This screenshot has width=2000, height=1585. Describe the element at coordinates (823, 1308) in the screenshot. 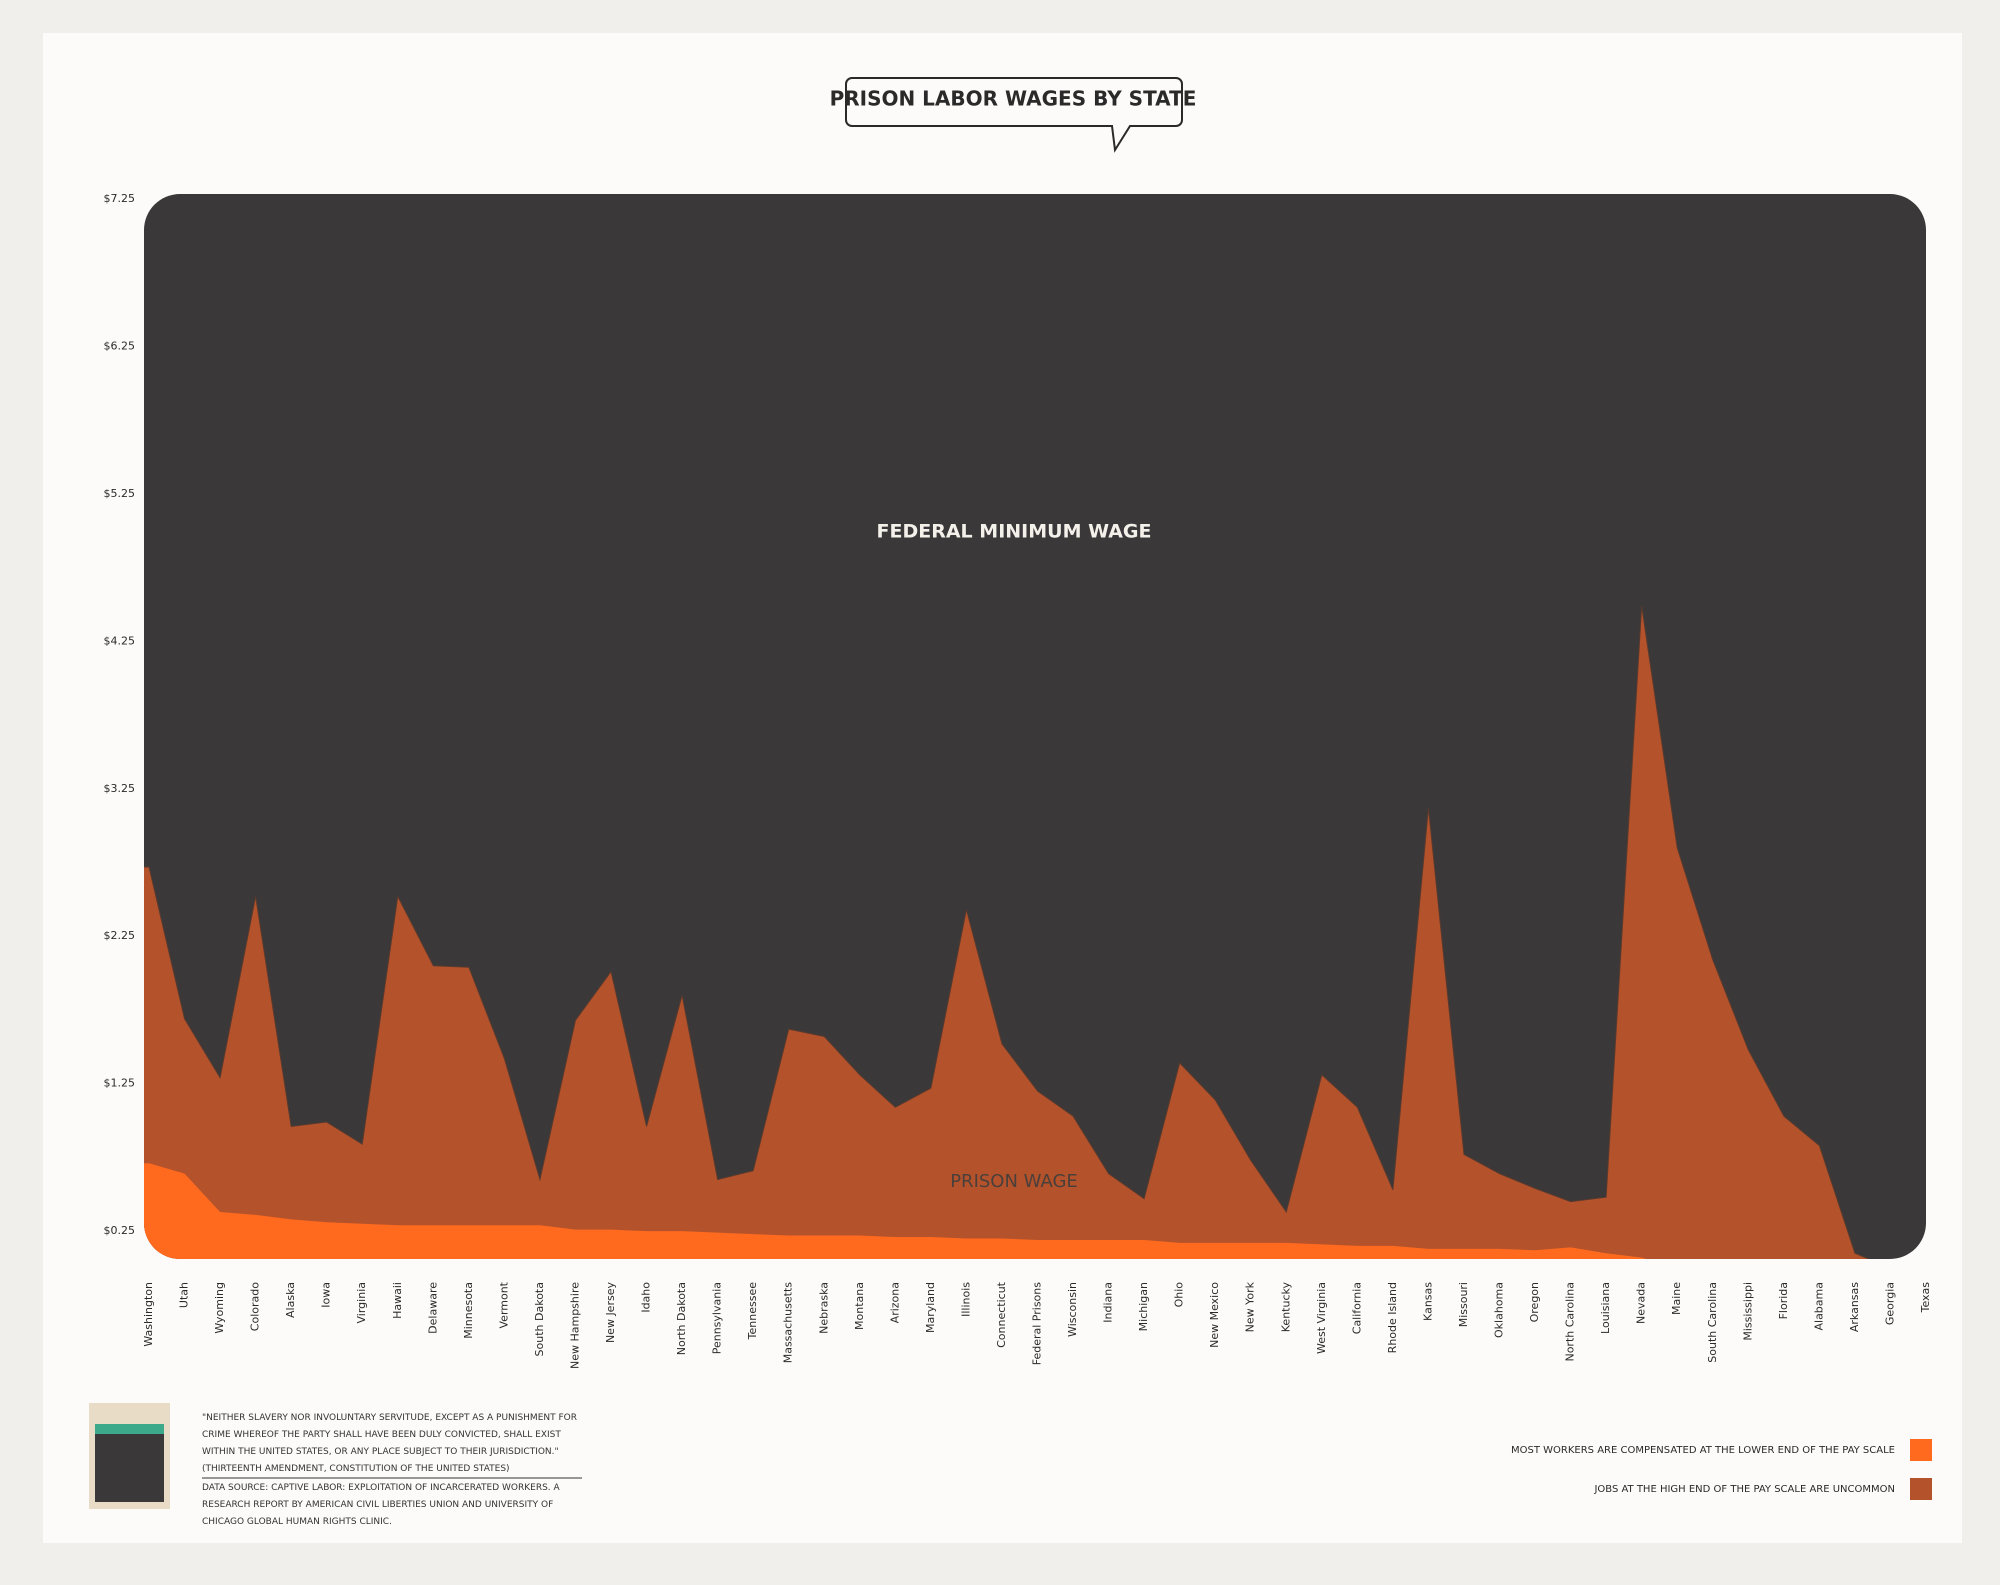

I see `x-tick-label: Nebraska` at that location.